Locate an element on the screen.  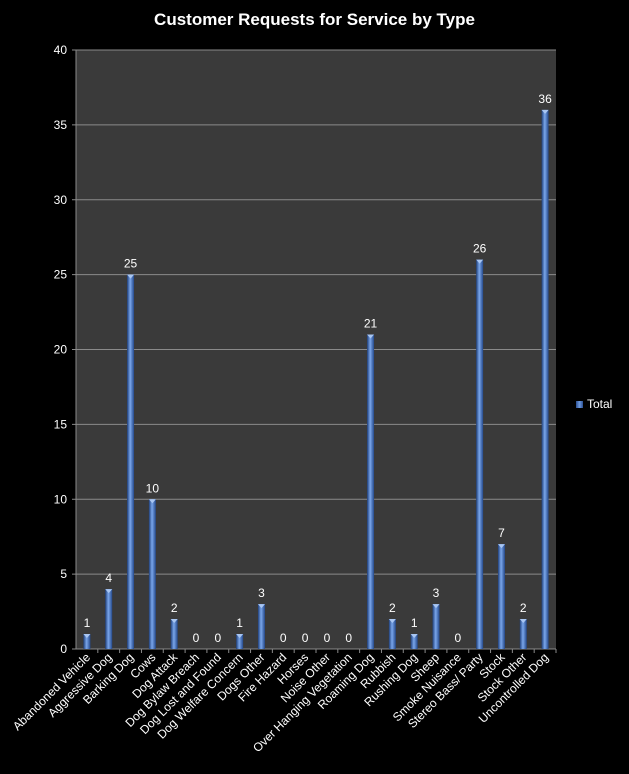
y-tick-label: 5 is located at coordinates (63, 574).